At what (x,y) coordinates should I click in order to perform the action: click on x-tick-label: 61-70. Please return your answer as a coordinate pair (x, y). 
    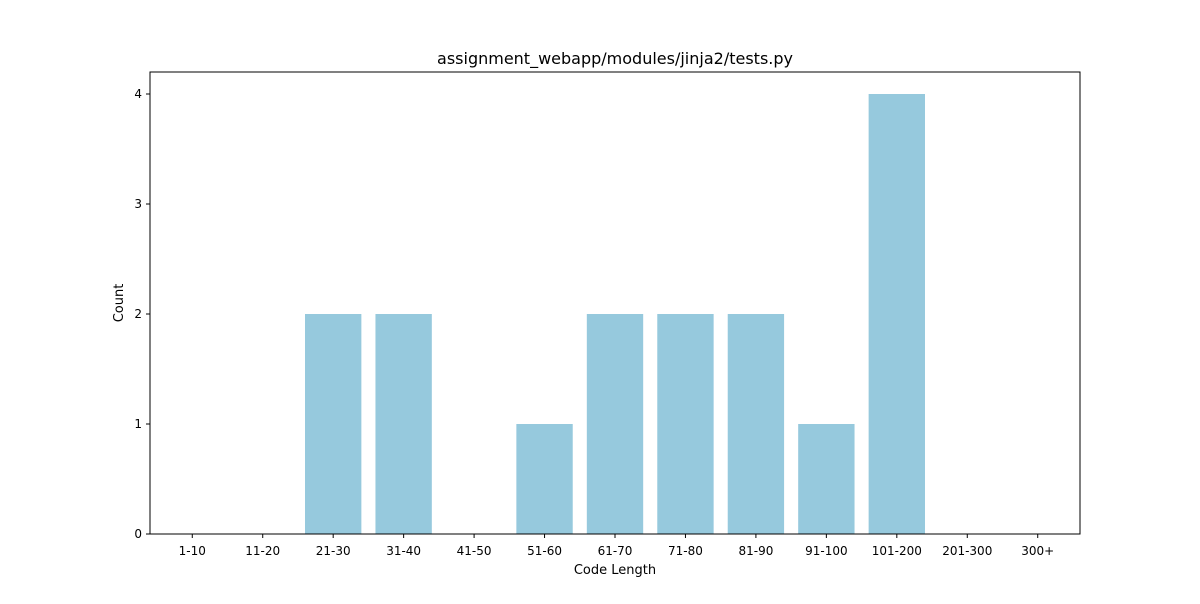
    Looking at the image, I should click on (615, 551).